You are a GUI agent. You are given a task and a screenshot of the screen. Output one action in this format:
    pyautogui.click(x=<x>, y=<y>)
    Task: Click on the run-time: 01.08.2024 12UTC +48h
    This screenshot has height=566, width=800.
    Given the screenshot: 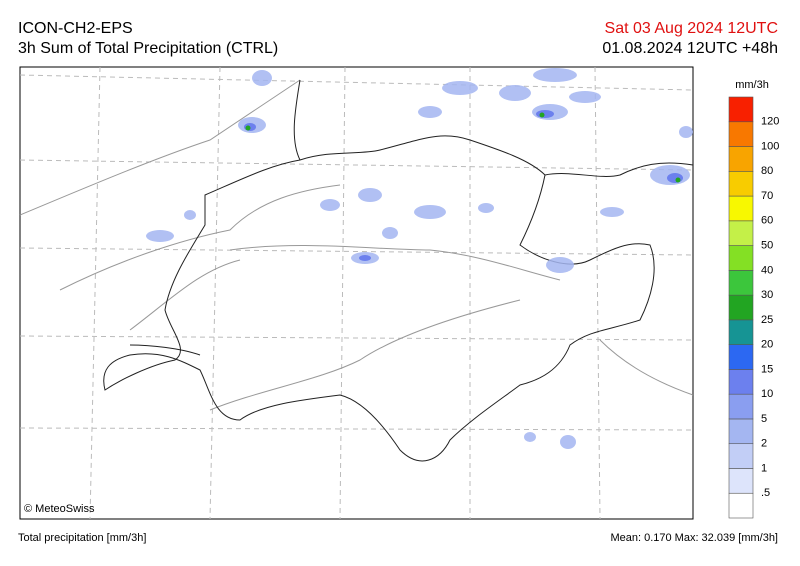 What is the action you would take?
    pyautogui.click(x=690, y=48)
    